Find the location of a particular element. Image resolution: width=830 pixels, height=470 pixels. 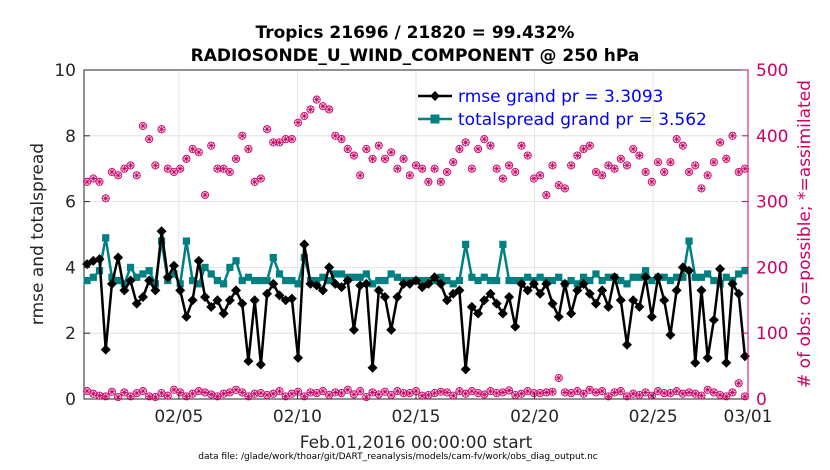

x-tick-label: 02/10 is located at coordinates (297, 417).